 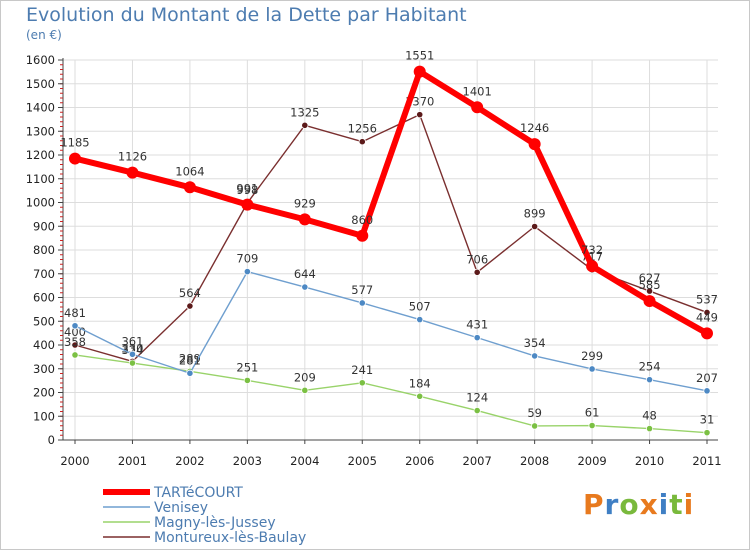 What do you see at coordinates (676, 504) in the screenshot?
I see `logo-letter: t` at bounding box center [676, 504].